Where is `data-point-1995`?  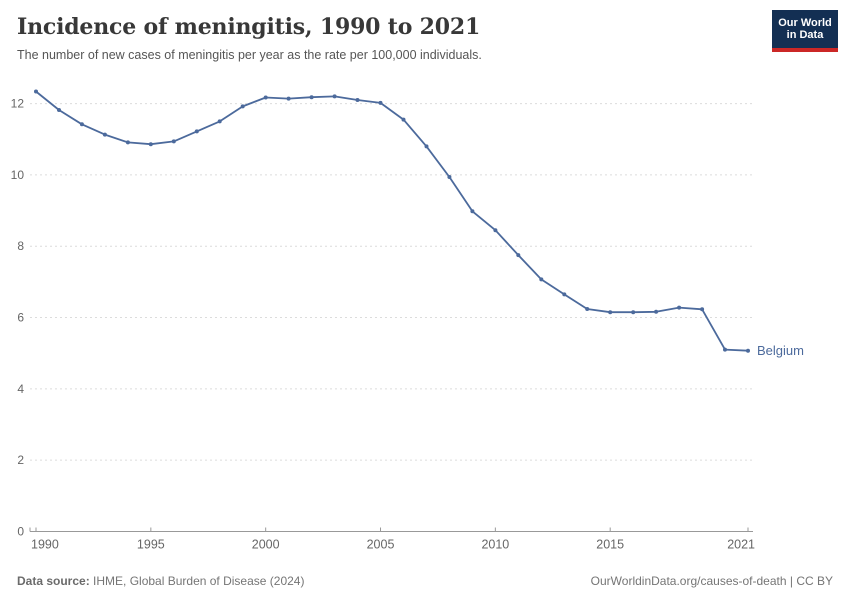
data-point-1995 is located at coordinates (150, 144).